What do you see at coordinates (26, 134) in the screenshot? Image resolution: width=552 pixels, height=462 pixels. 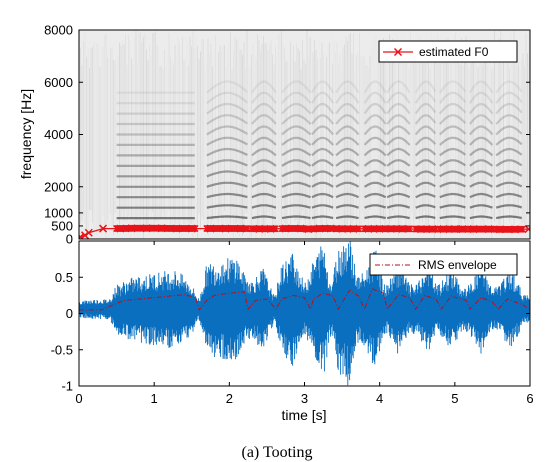 I see `spectrogram-y-axis-label: frequency [Hz]` at bounding box center [26, 134].